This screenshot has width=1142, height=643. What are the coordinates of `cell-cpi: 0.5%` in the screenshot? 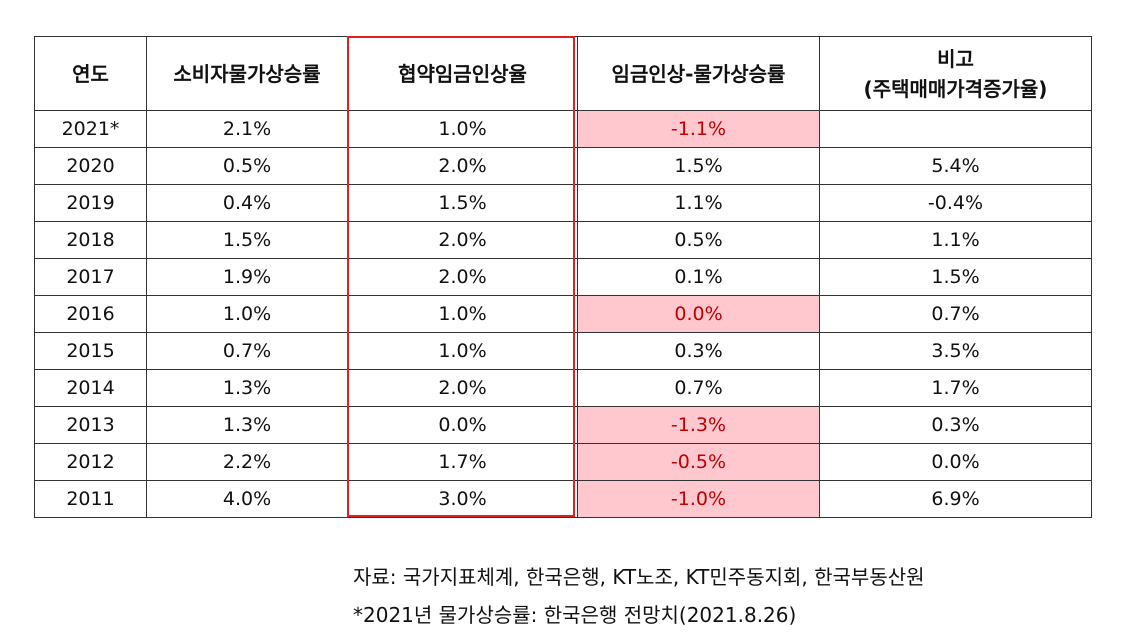 It's located at (247, 166).